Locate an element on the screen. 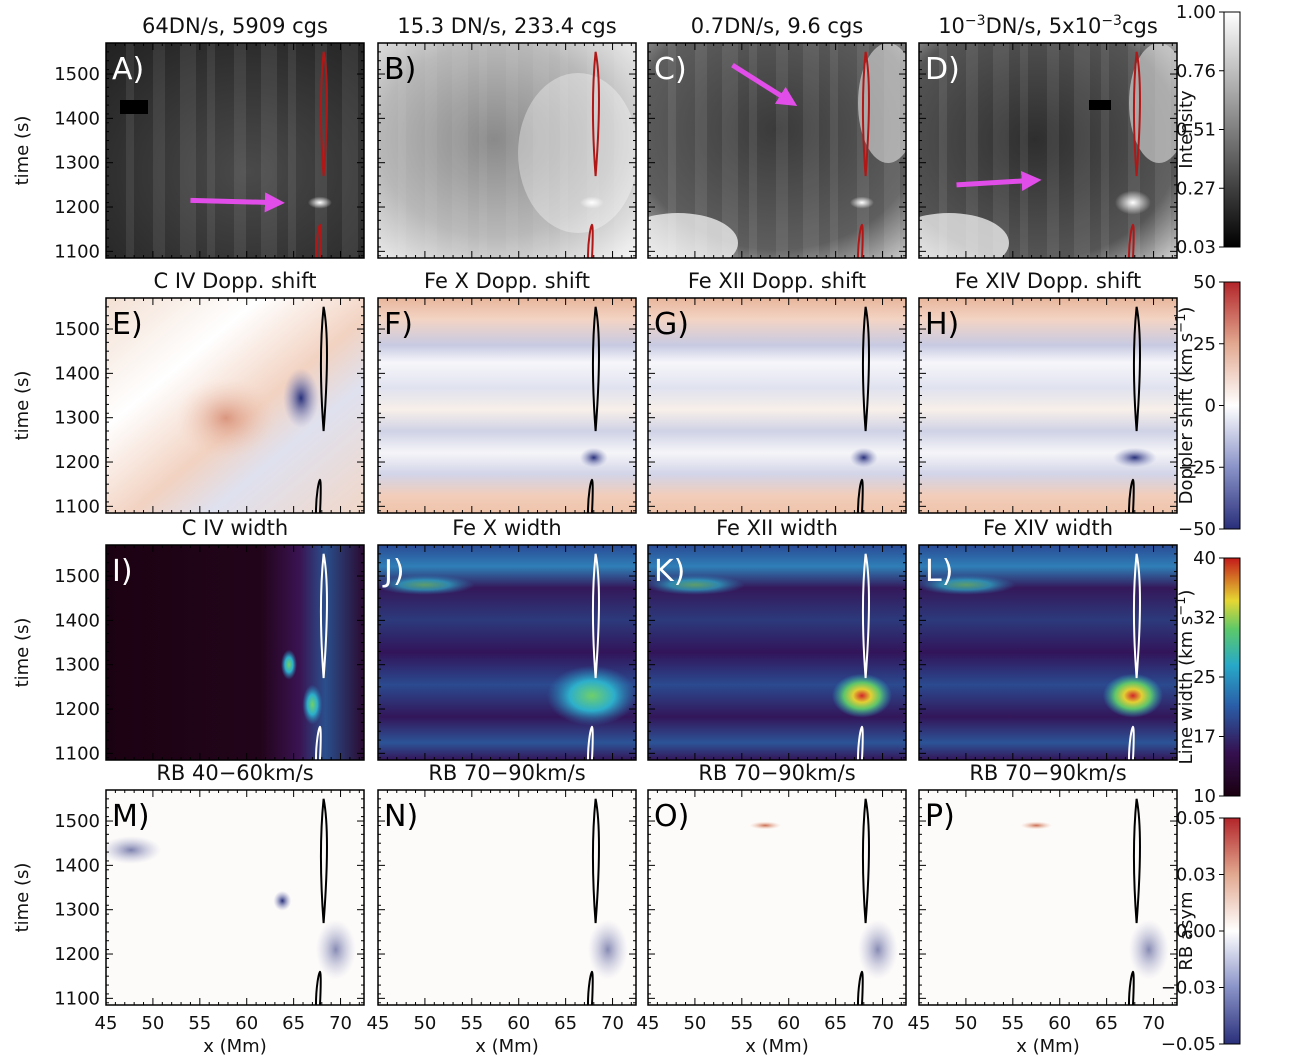 The width and height of the screenshot is (1300, 1059). panel-j: Fe X width J) is located at coordinates (507, 638).